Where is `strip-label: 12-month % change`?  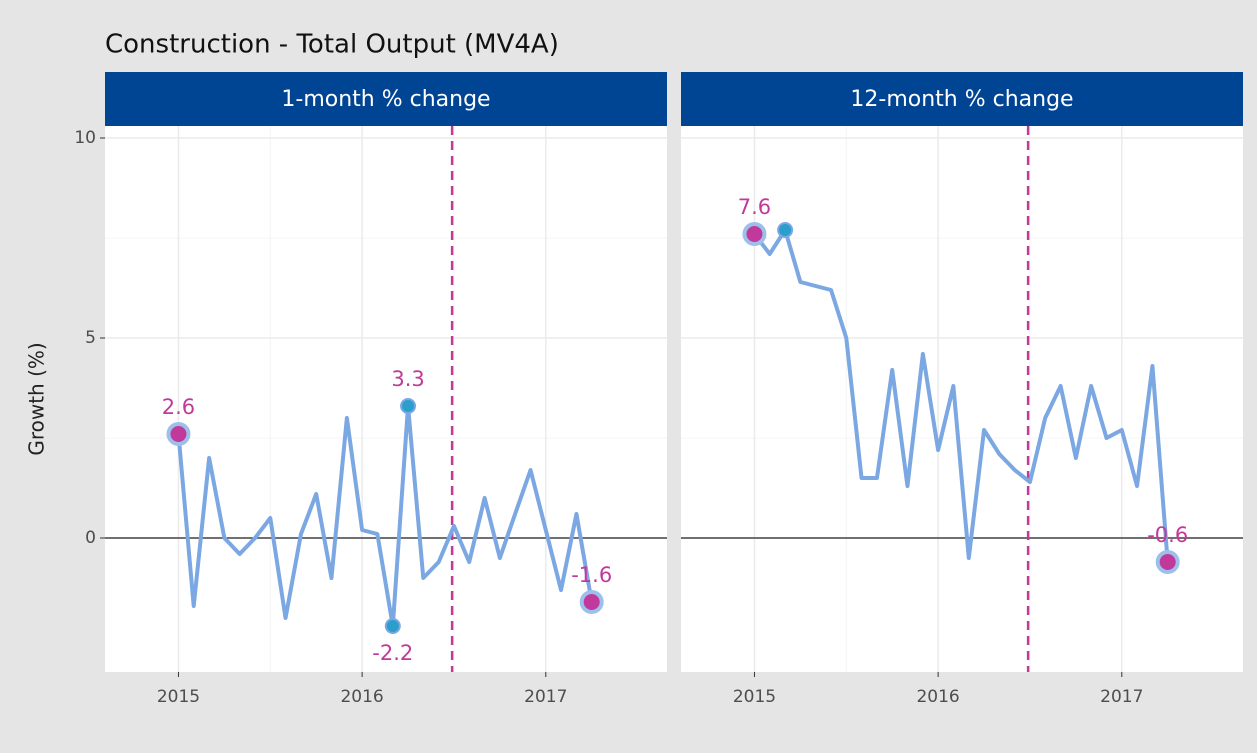 strip-label: 12-month % change is located at coordinates (961, 99).